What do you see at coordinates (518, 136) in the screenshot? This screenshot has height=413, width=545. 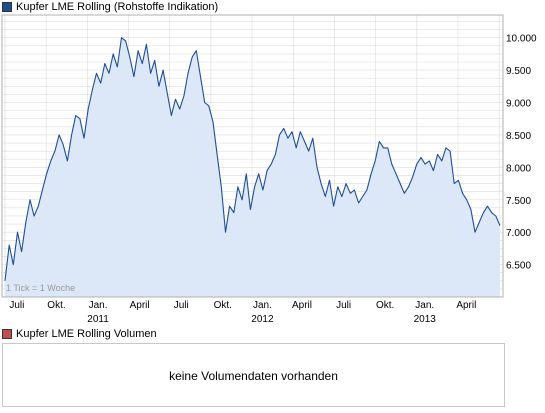 I see `y-tick-label: 8.500` at bounding box center [518, 136].